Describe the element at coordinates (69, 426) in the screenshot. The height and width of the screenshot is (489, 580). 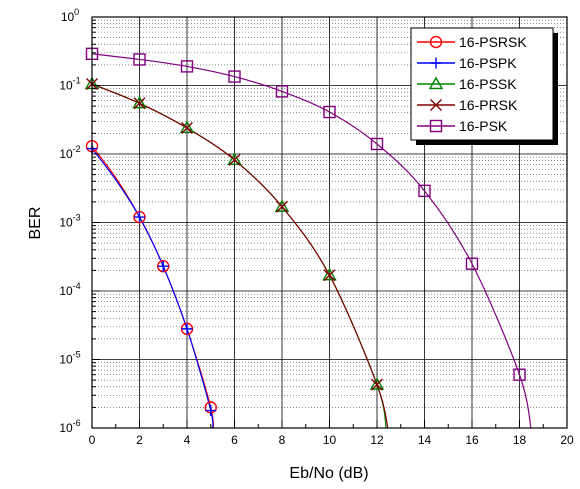
I see `y-tick-label: 10⁻⁶` at that location.